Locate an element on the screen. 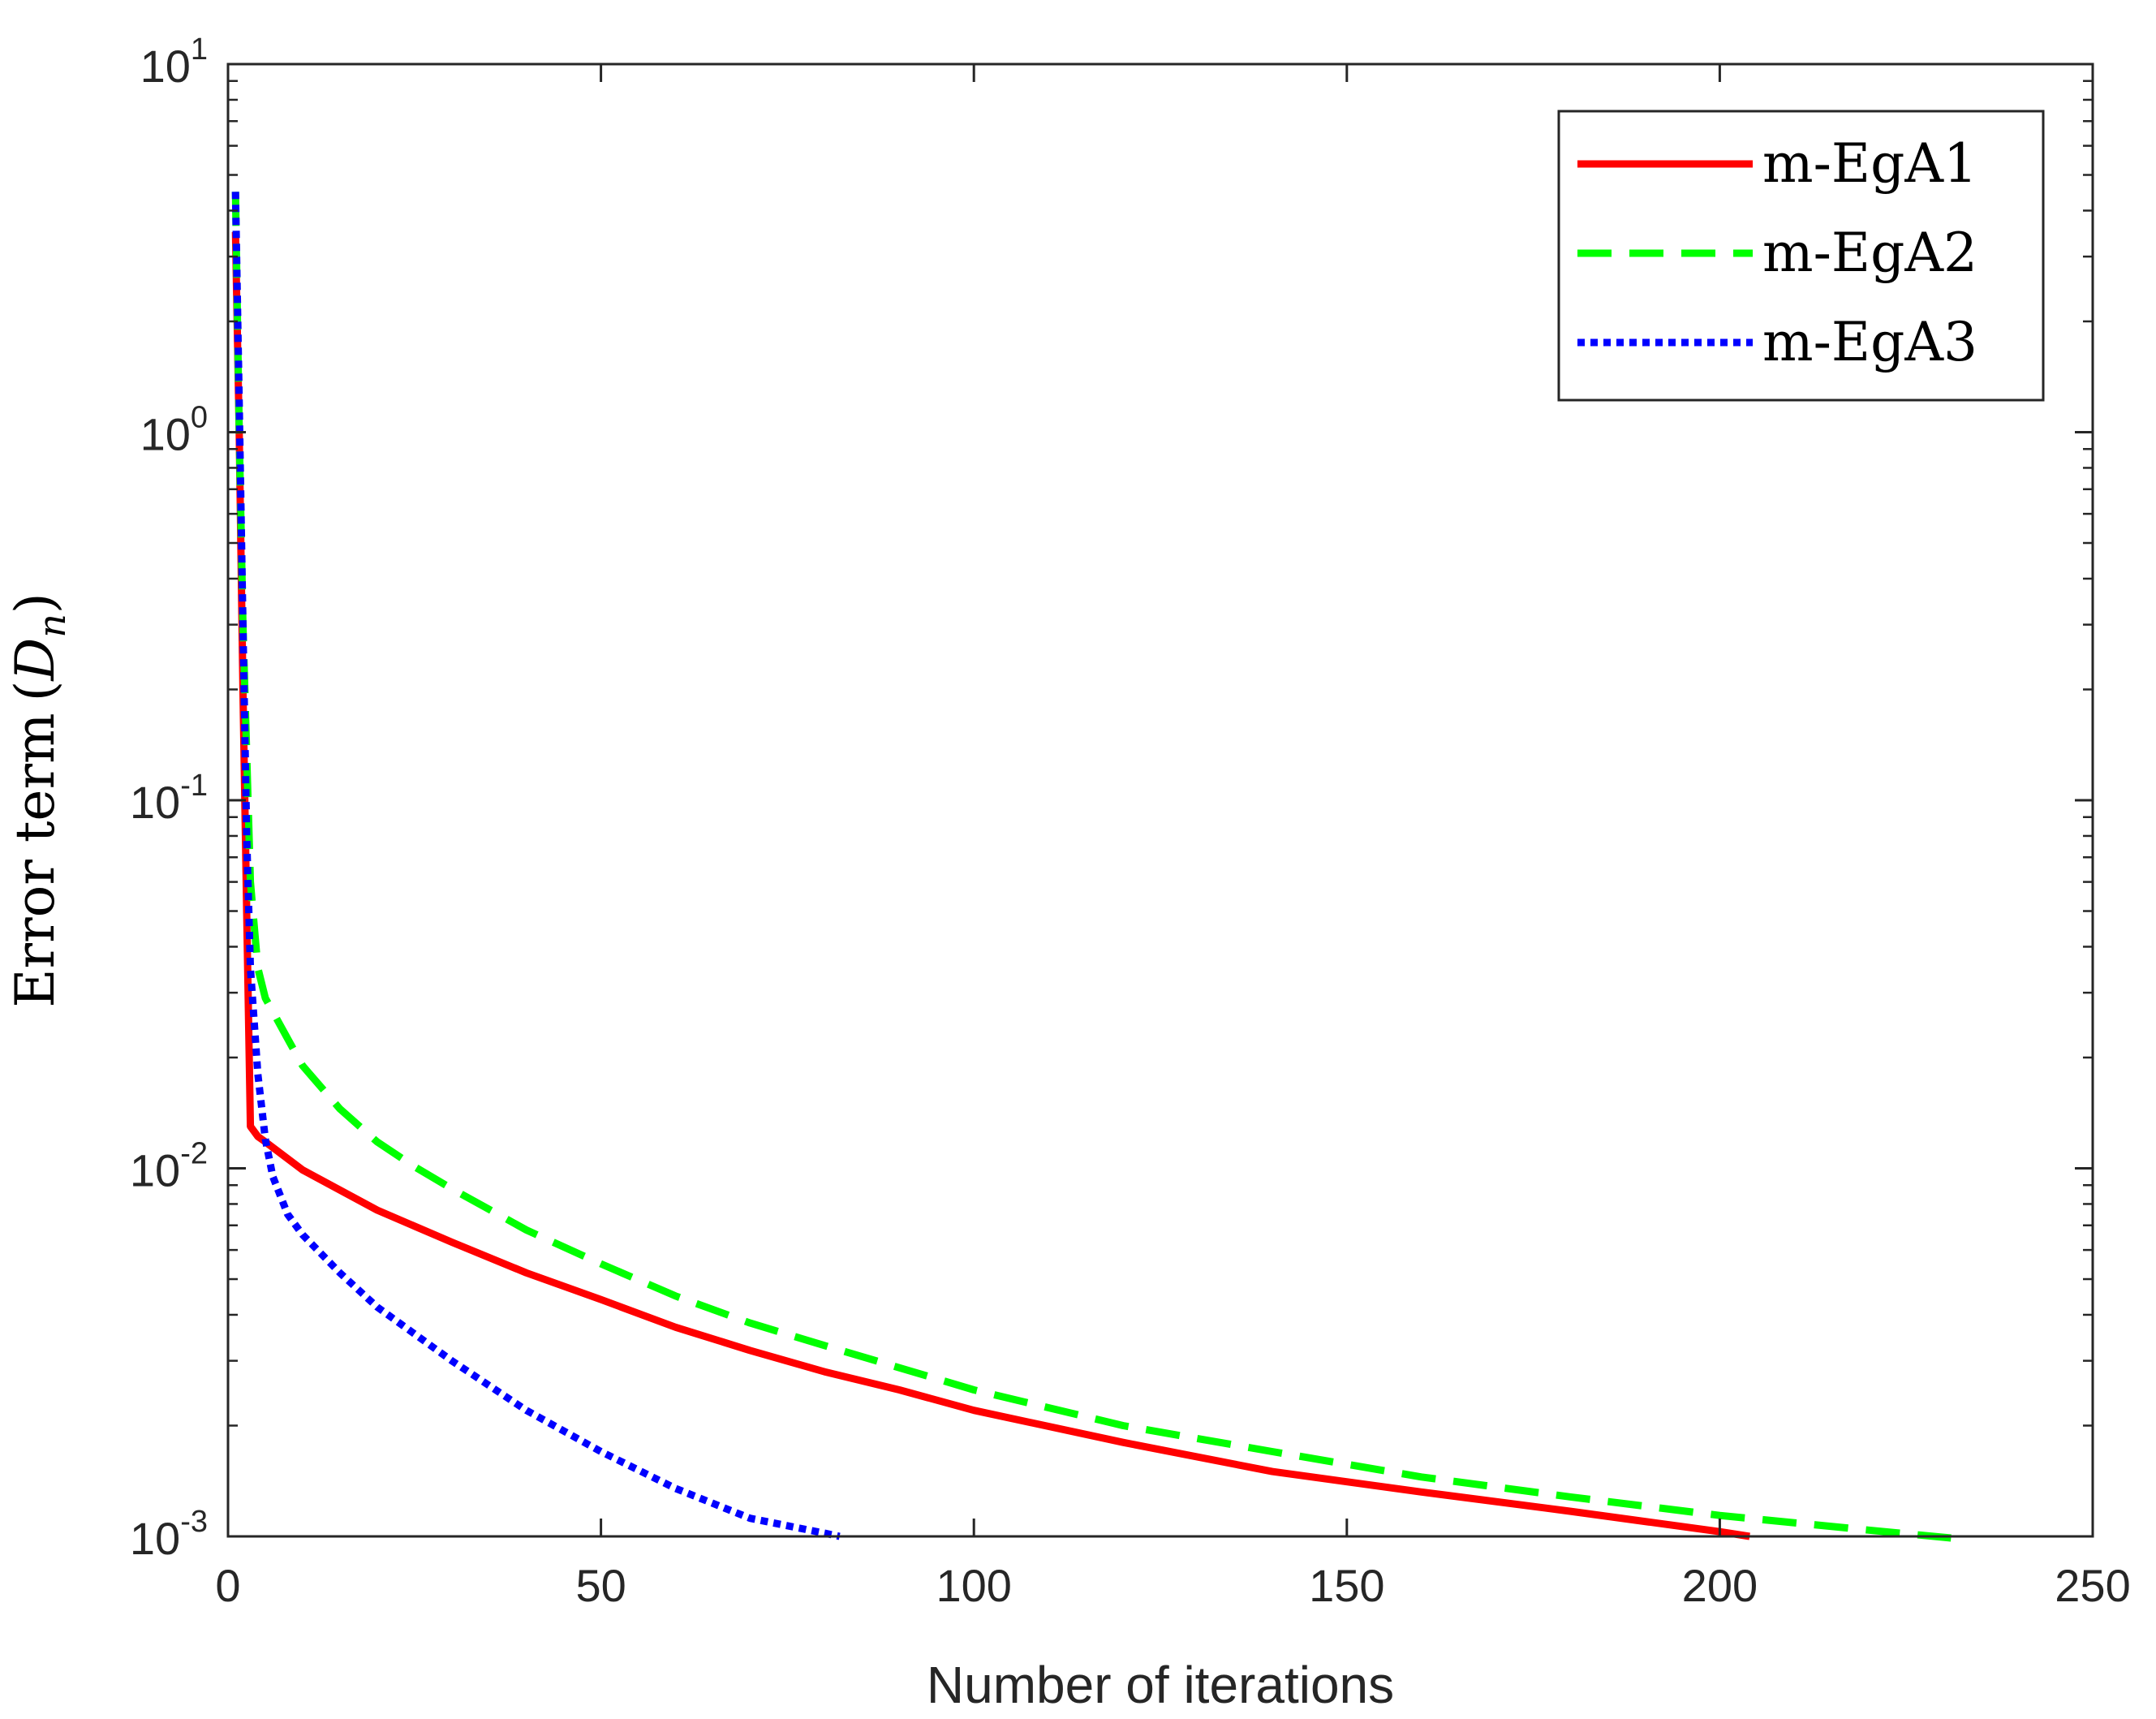 The height and width of the screenshot is (1719, 2156). y-axis-label-text: Error term is located at coordinates (35, 860).